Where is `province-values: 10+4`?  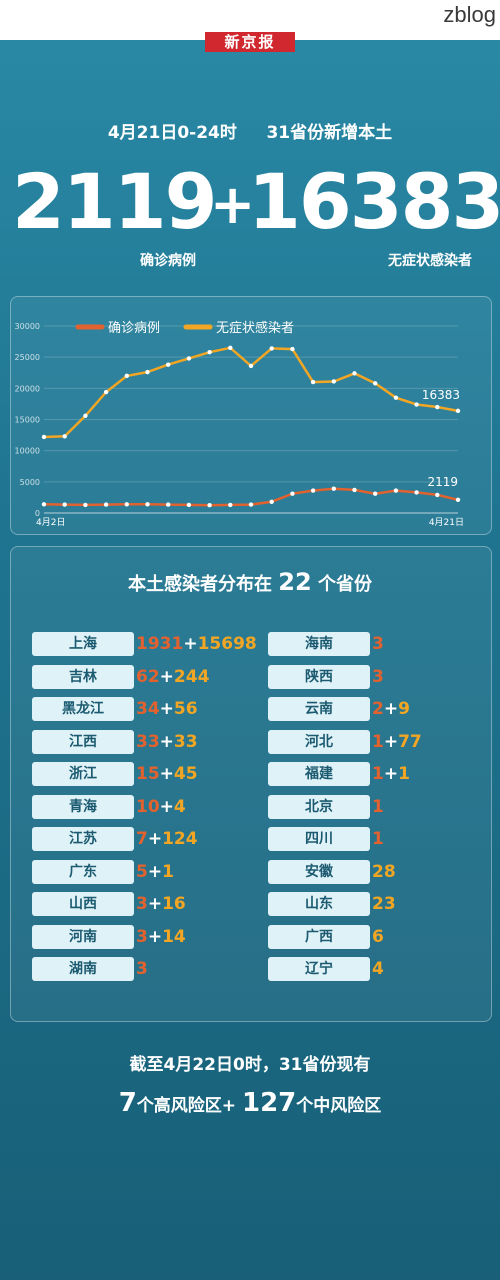
province-values: 10+4 is located at coordinates (161, 807).